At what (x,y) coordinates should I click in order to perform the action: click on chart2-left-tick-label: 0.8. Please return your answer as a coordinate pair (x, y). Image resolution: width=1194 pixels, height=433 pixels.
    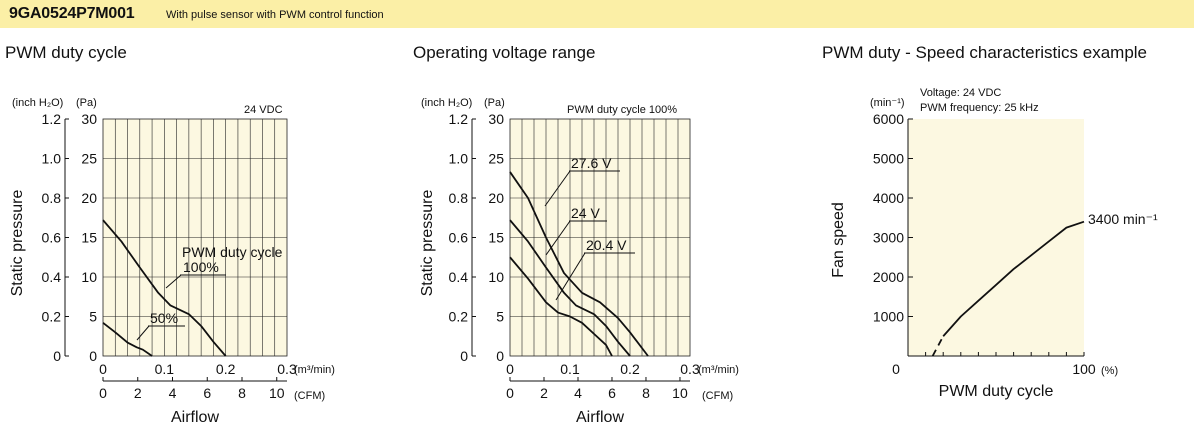
    Looking at the image, I should click on (459, 198).